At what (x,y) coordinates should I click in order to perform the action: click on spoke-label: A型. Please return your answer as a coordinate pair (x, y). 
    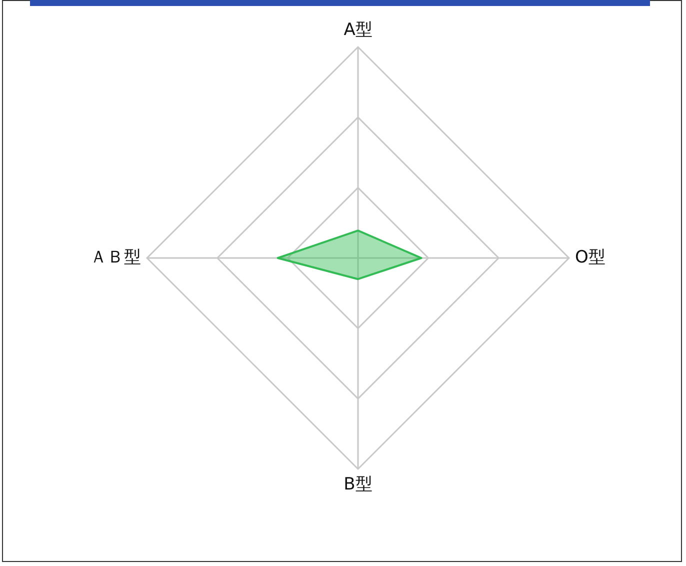
    Looking at the image, I should click on (358, 30).